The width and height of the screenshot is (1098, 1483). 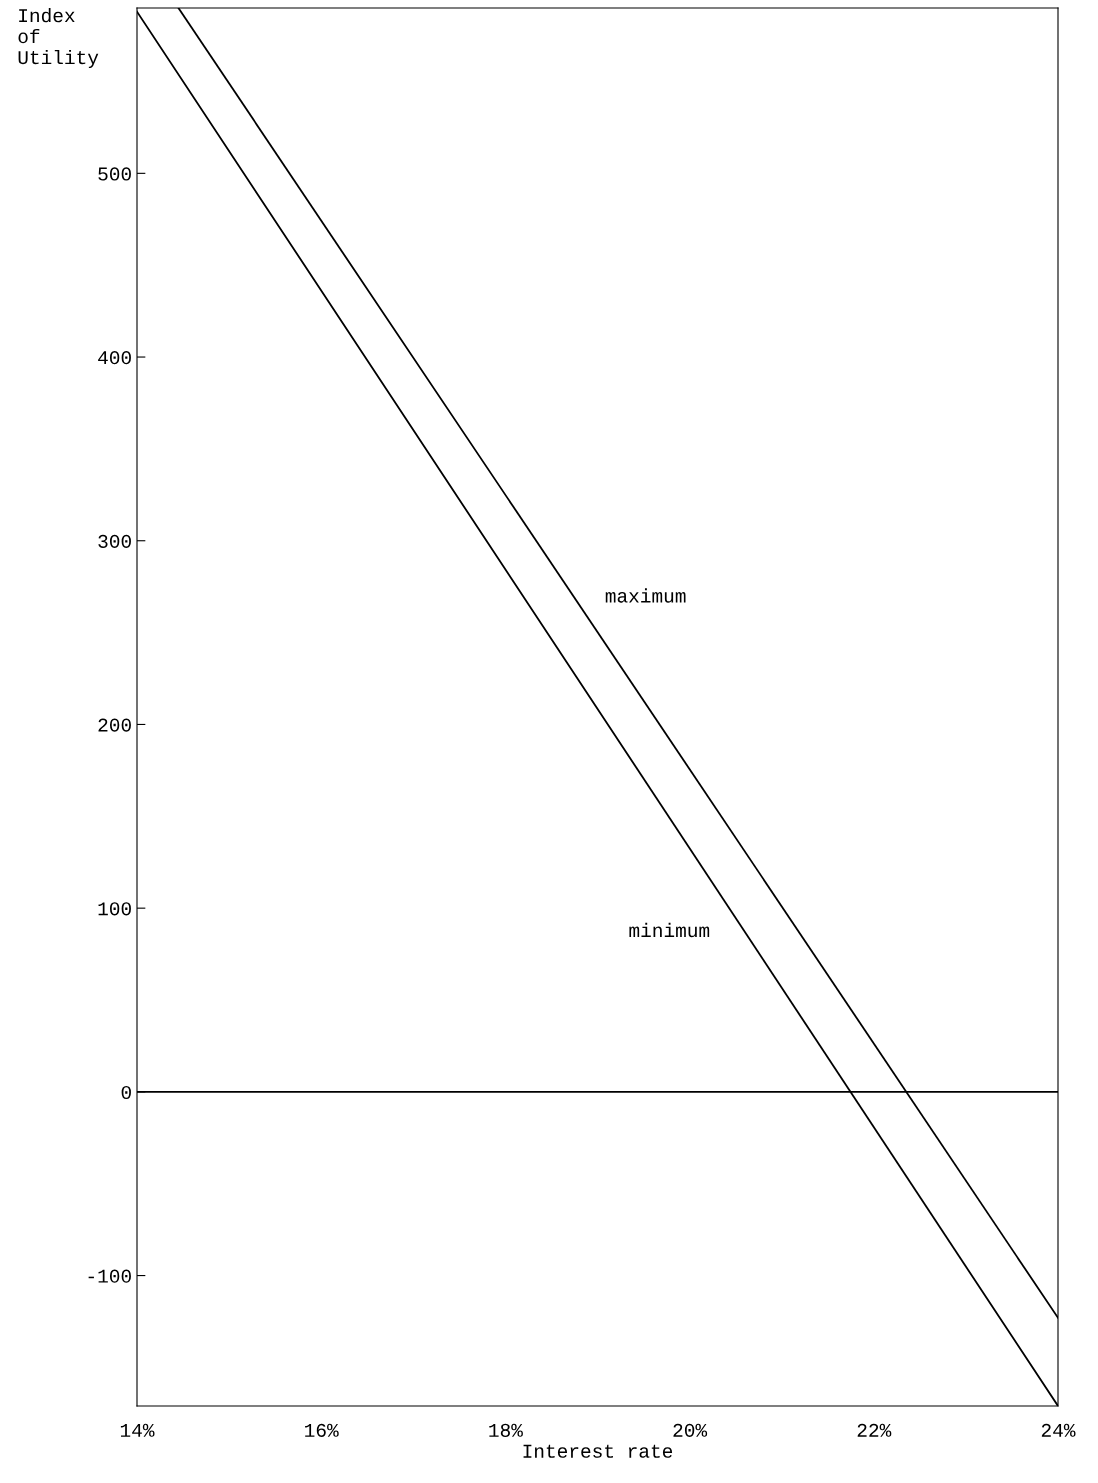 I want to click on y-tick-label: -100, so click(x=109, y=1276).